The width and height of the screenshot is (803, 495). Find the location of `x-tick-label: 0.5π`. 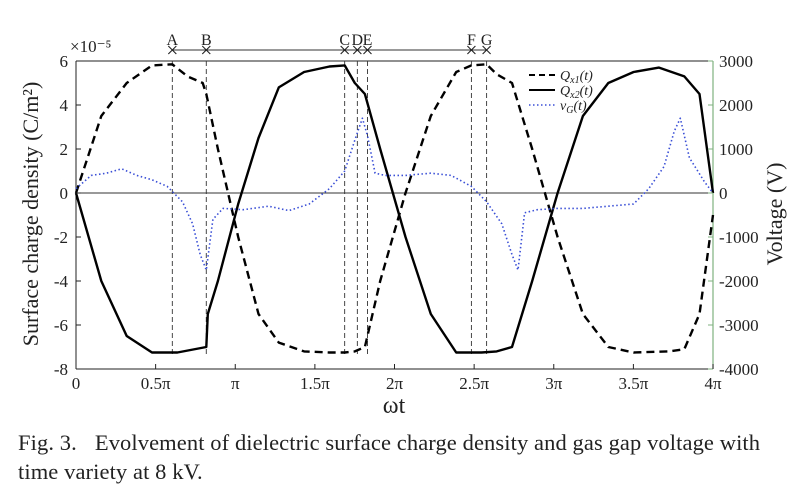

x-tick-label: 0.5π is located at coordinates (156, 383).